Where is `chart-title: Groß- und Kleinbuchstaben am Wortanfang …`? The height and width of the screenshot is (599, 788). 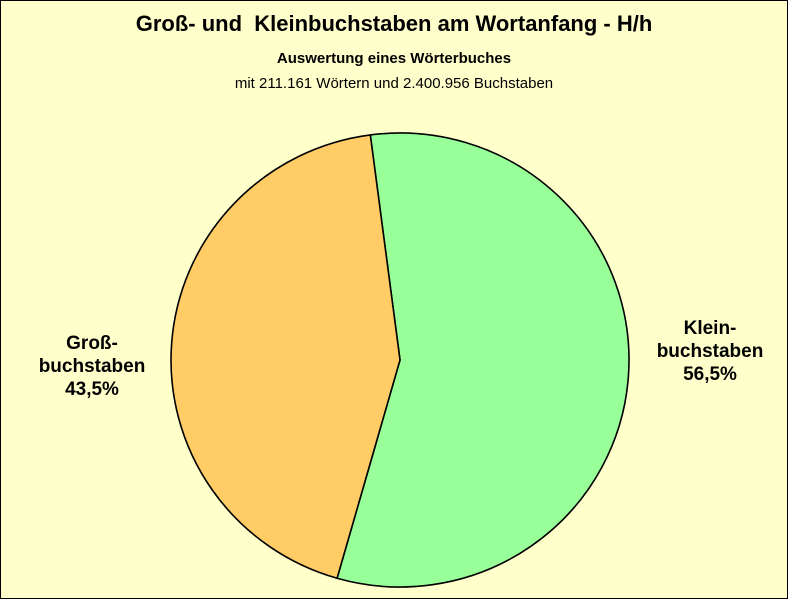
chart-title: Groß- und Kleinbuchstaben am Wortanfang … is located at coordinates (394, 23).